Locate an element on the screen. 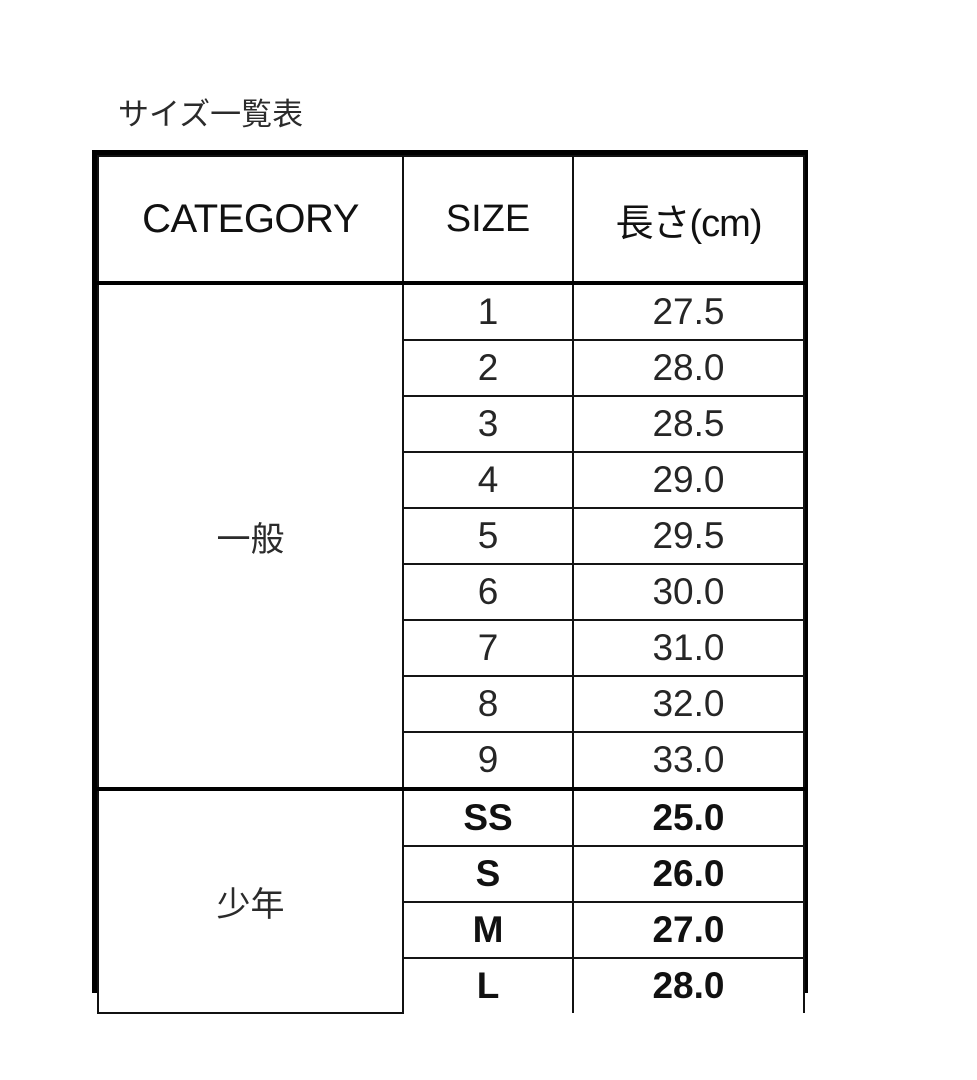 Image resolution: width=977 pixels, height=1080 pixels. column-header-length: 長さ(cm) is located at coordinates (688, 220).